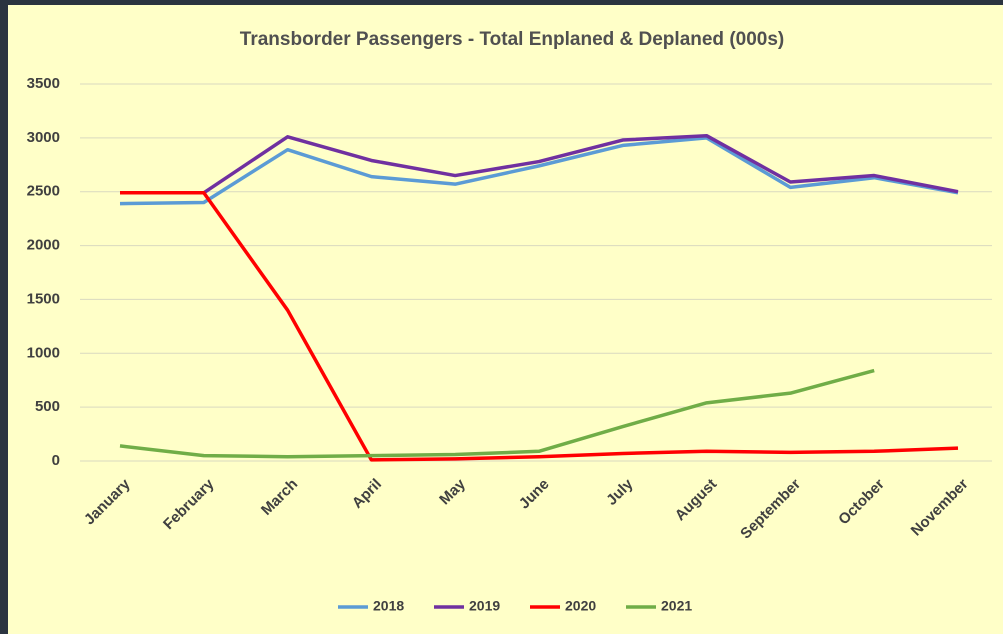  What do you see at coordinates (580, 606) in the screenshot?
I see `legend-label: 2020` at bounding box center [580, 606].